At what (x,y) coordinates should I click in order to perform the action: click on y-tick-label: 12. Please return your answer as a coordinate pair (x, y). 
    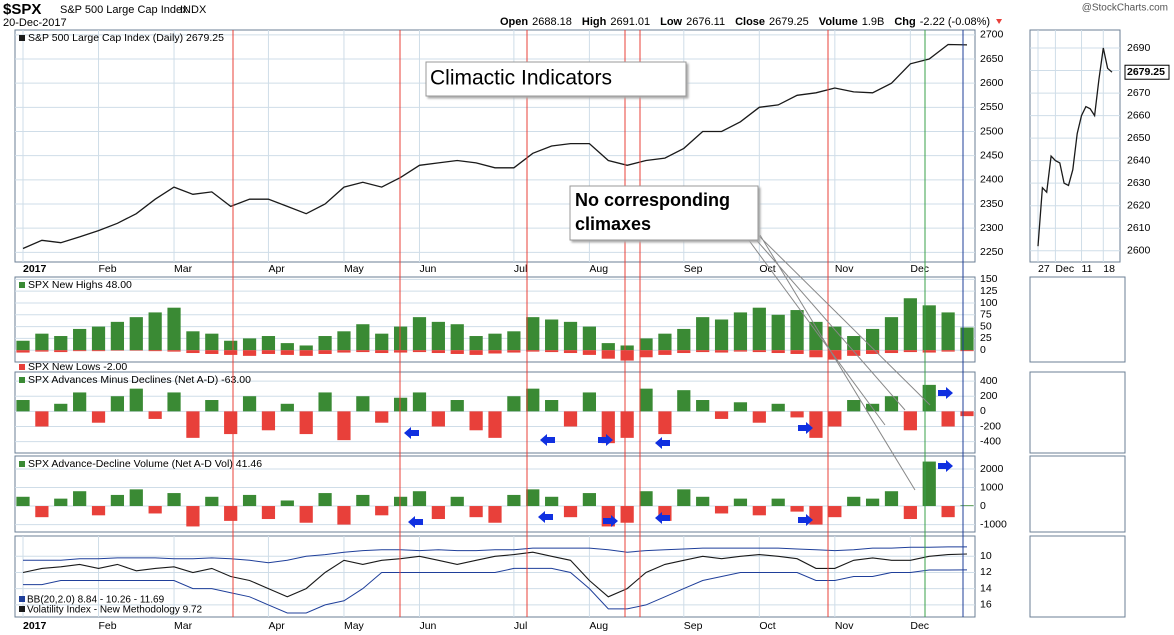
    Looking at the image, I should click on (986, 572).